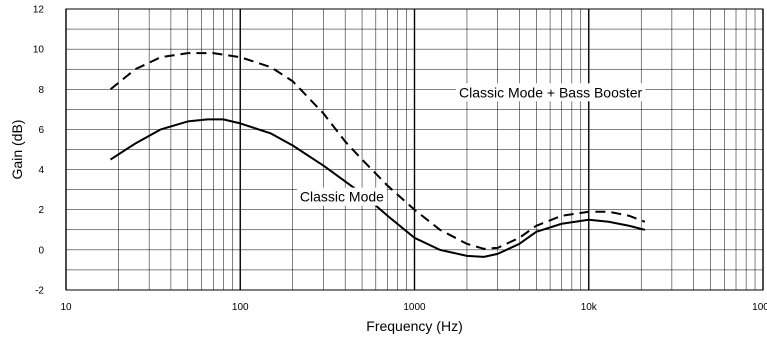 The image size is (767, 339). What do you see at coordinates (41, 210) in the screenshot?
I see `y-tick-label: 2` at bounding box center [41, 210].